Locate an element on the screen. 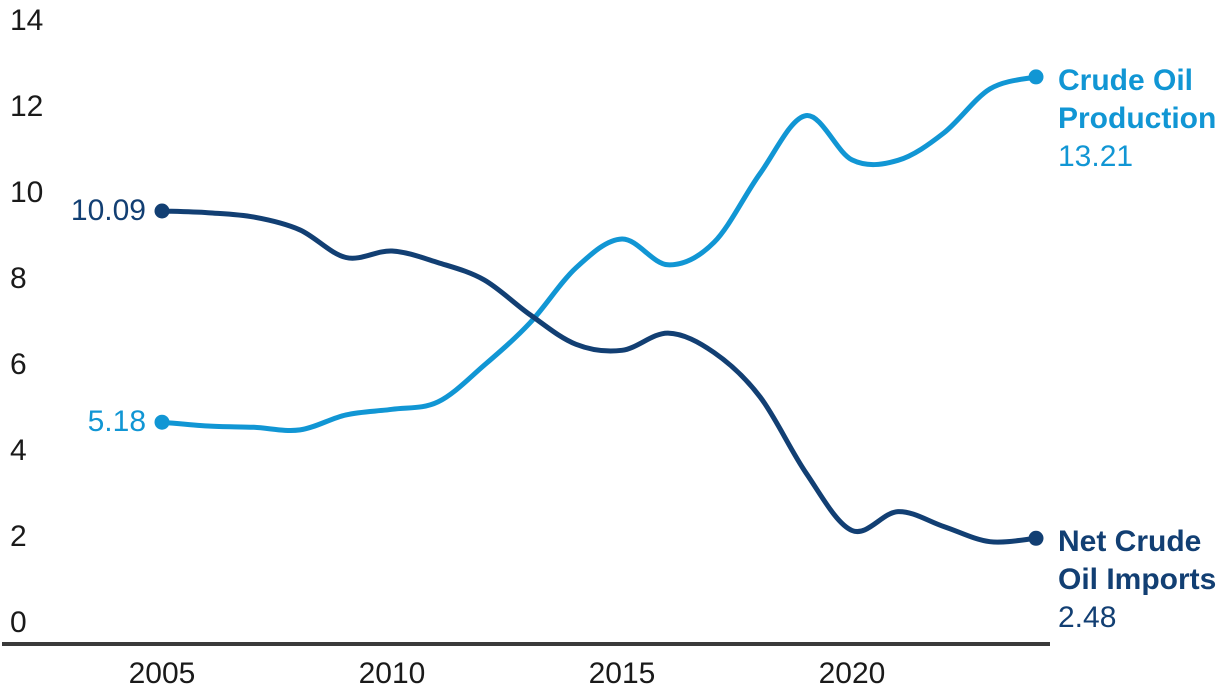 This screenshot has height=698, width=1220. y-axis-label-10: 10 is located at coordinates (27, 192).